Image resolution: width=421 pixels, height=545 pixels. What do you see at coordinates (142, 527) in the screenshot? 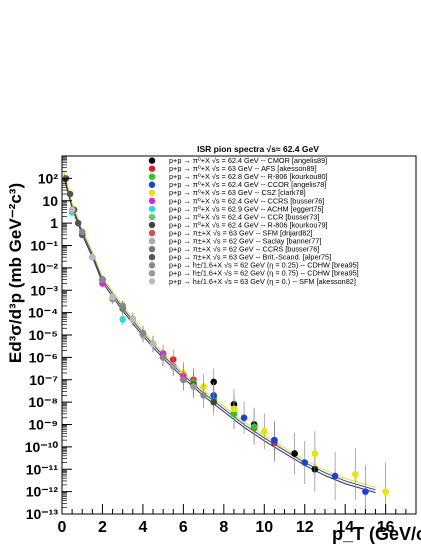
I see `x-tick-label: 4` at bounding box center [142, 527].